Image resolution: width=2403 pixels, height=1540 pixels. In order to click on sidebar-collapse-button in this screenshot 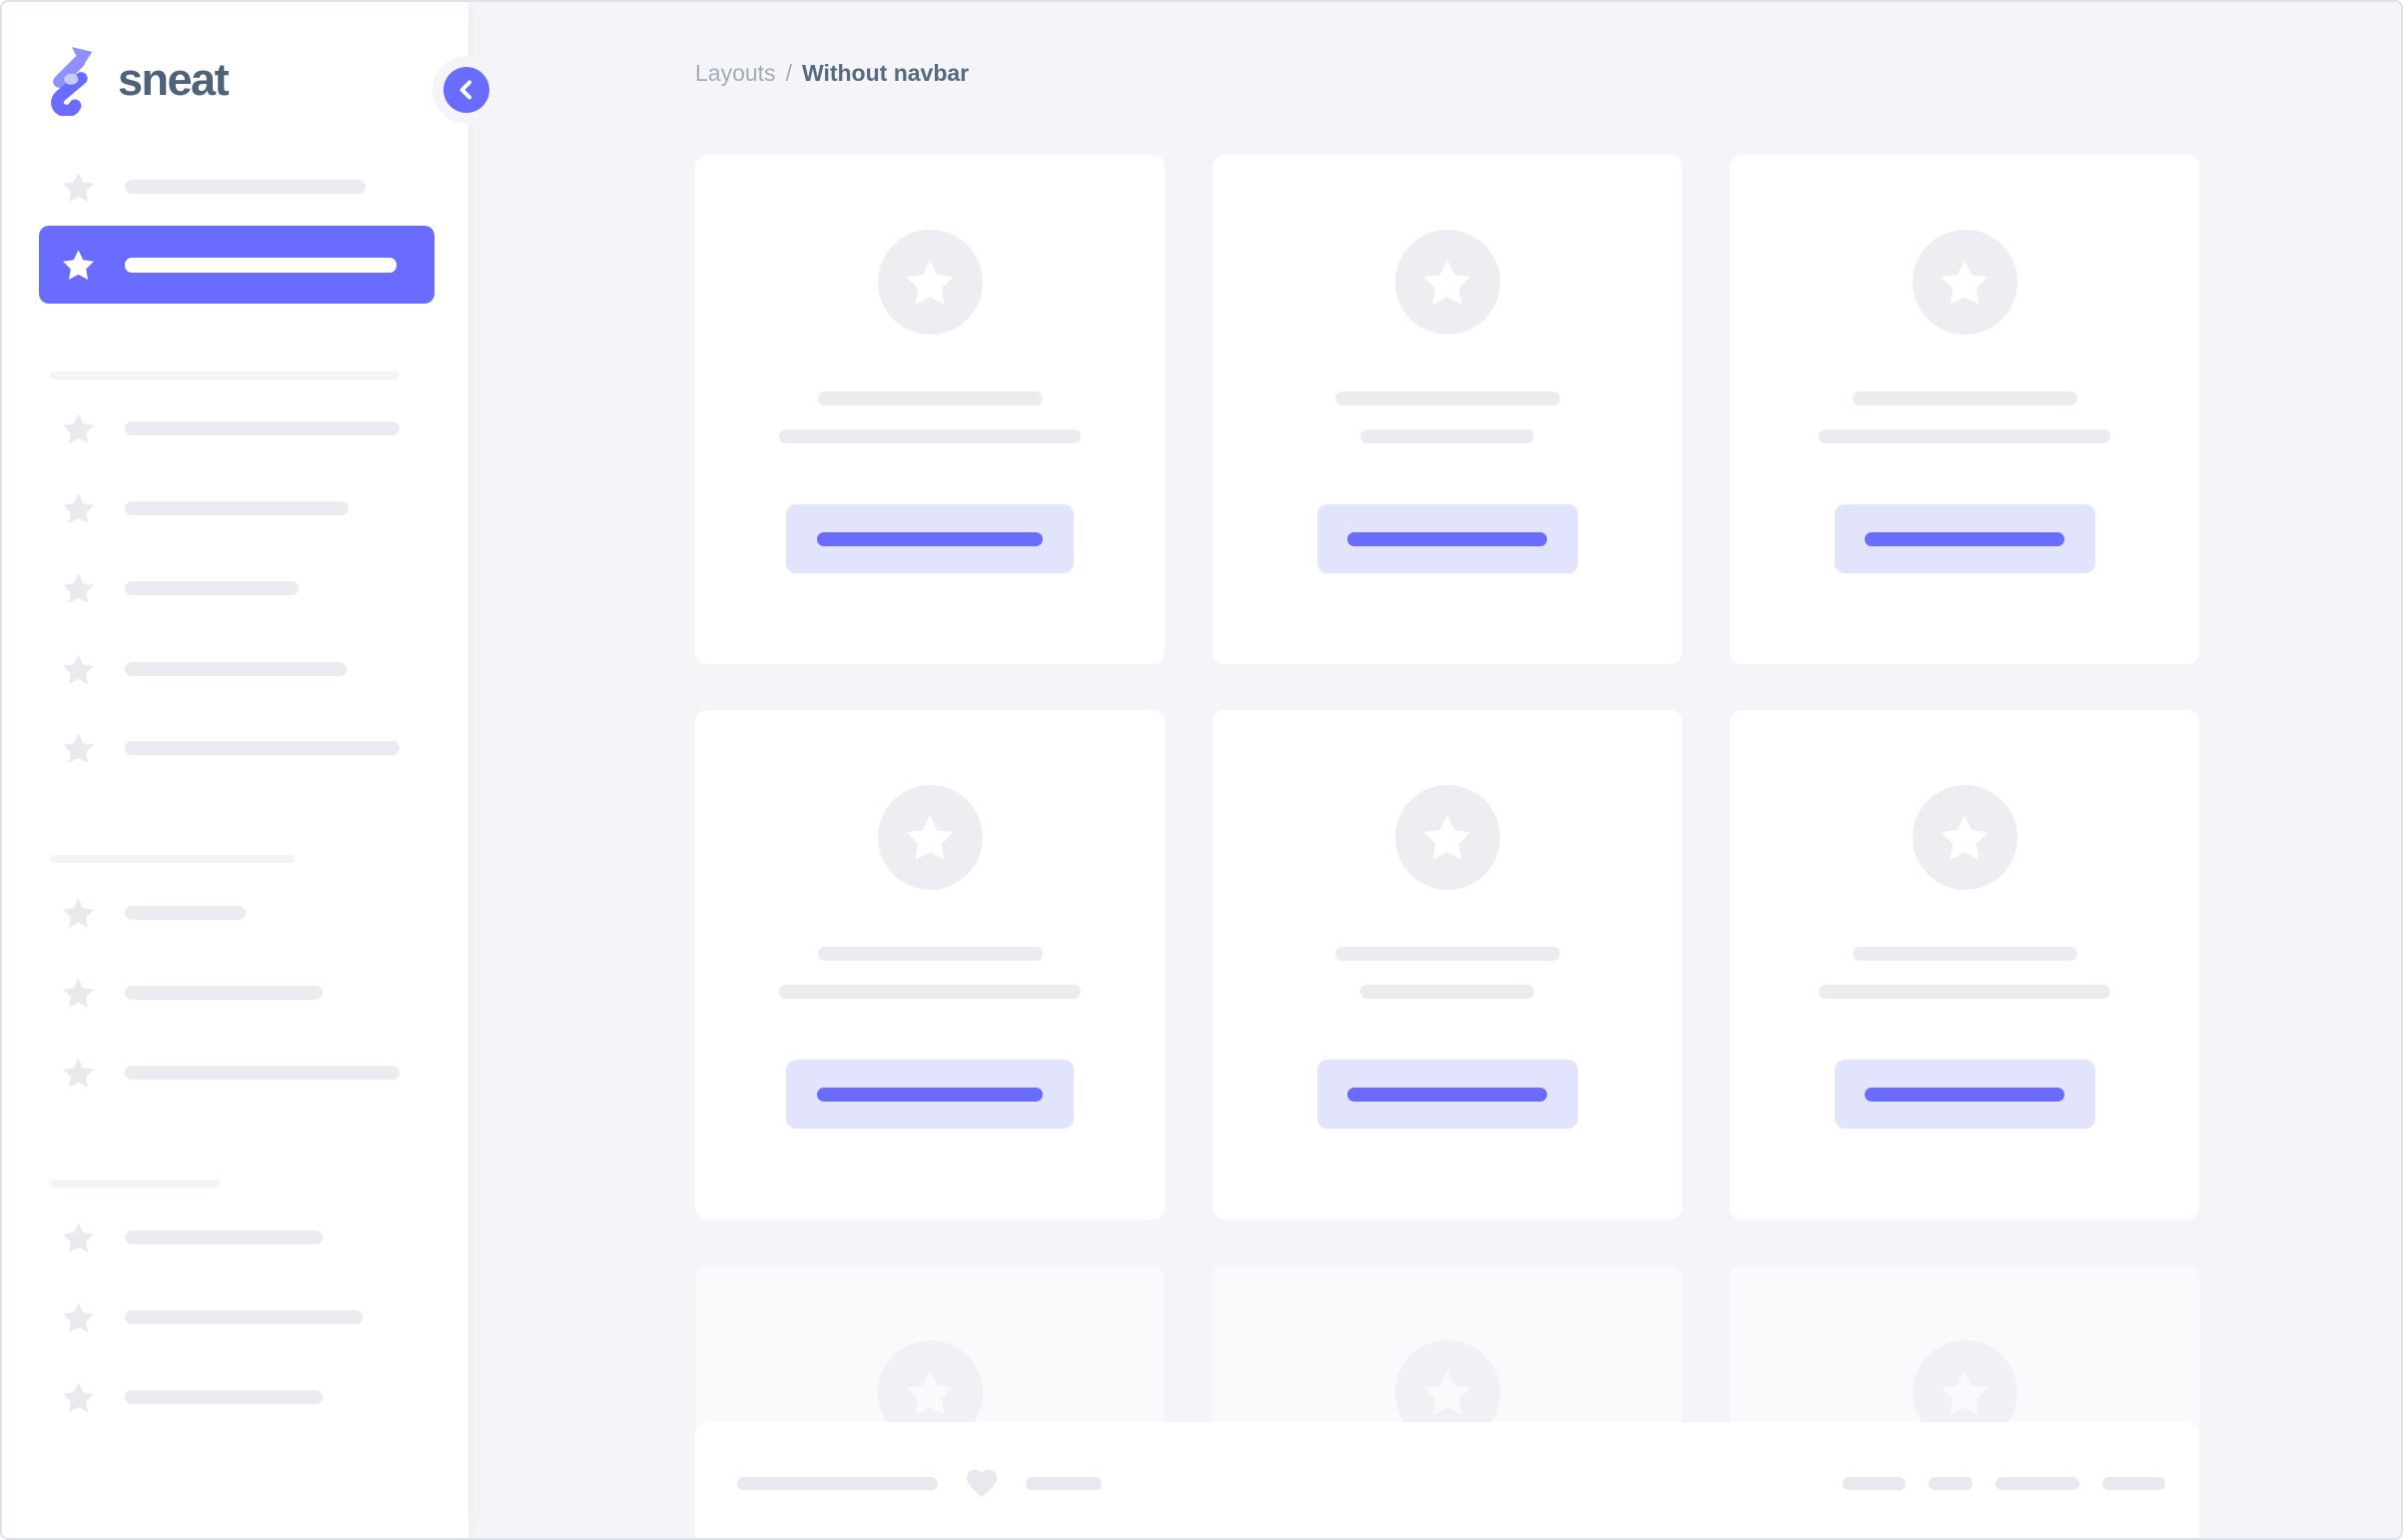, I will do `click(466, 90)`.